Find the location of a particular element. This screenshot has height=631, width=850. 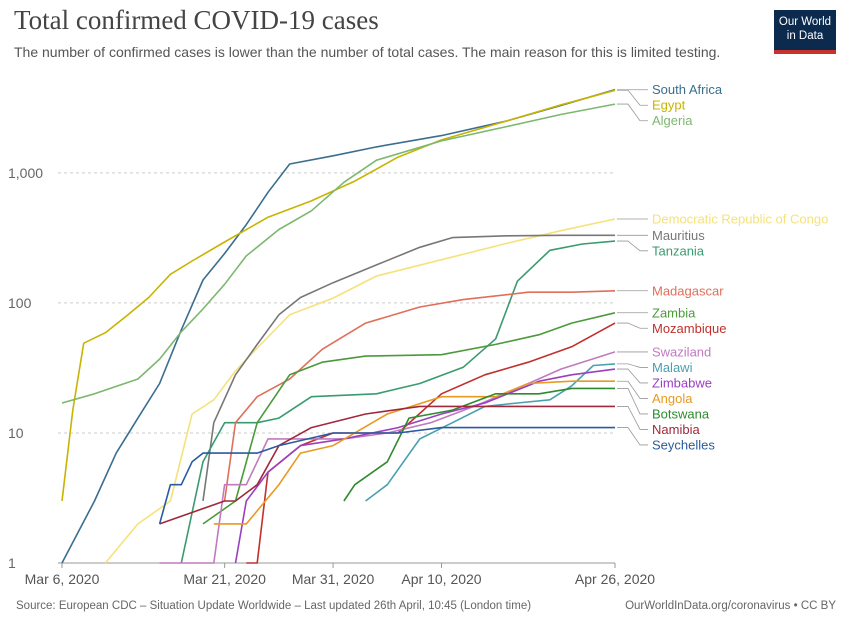

x-tick-label: Mar 31, 2020 is located at coordinates (333, 579).